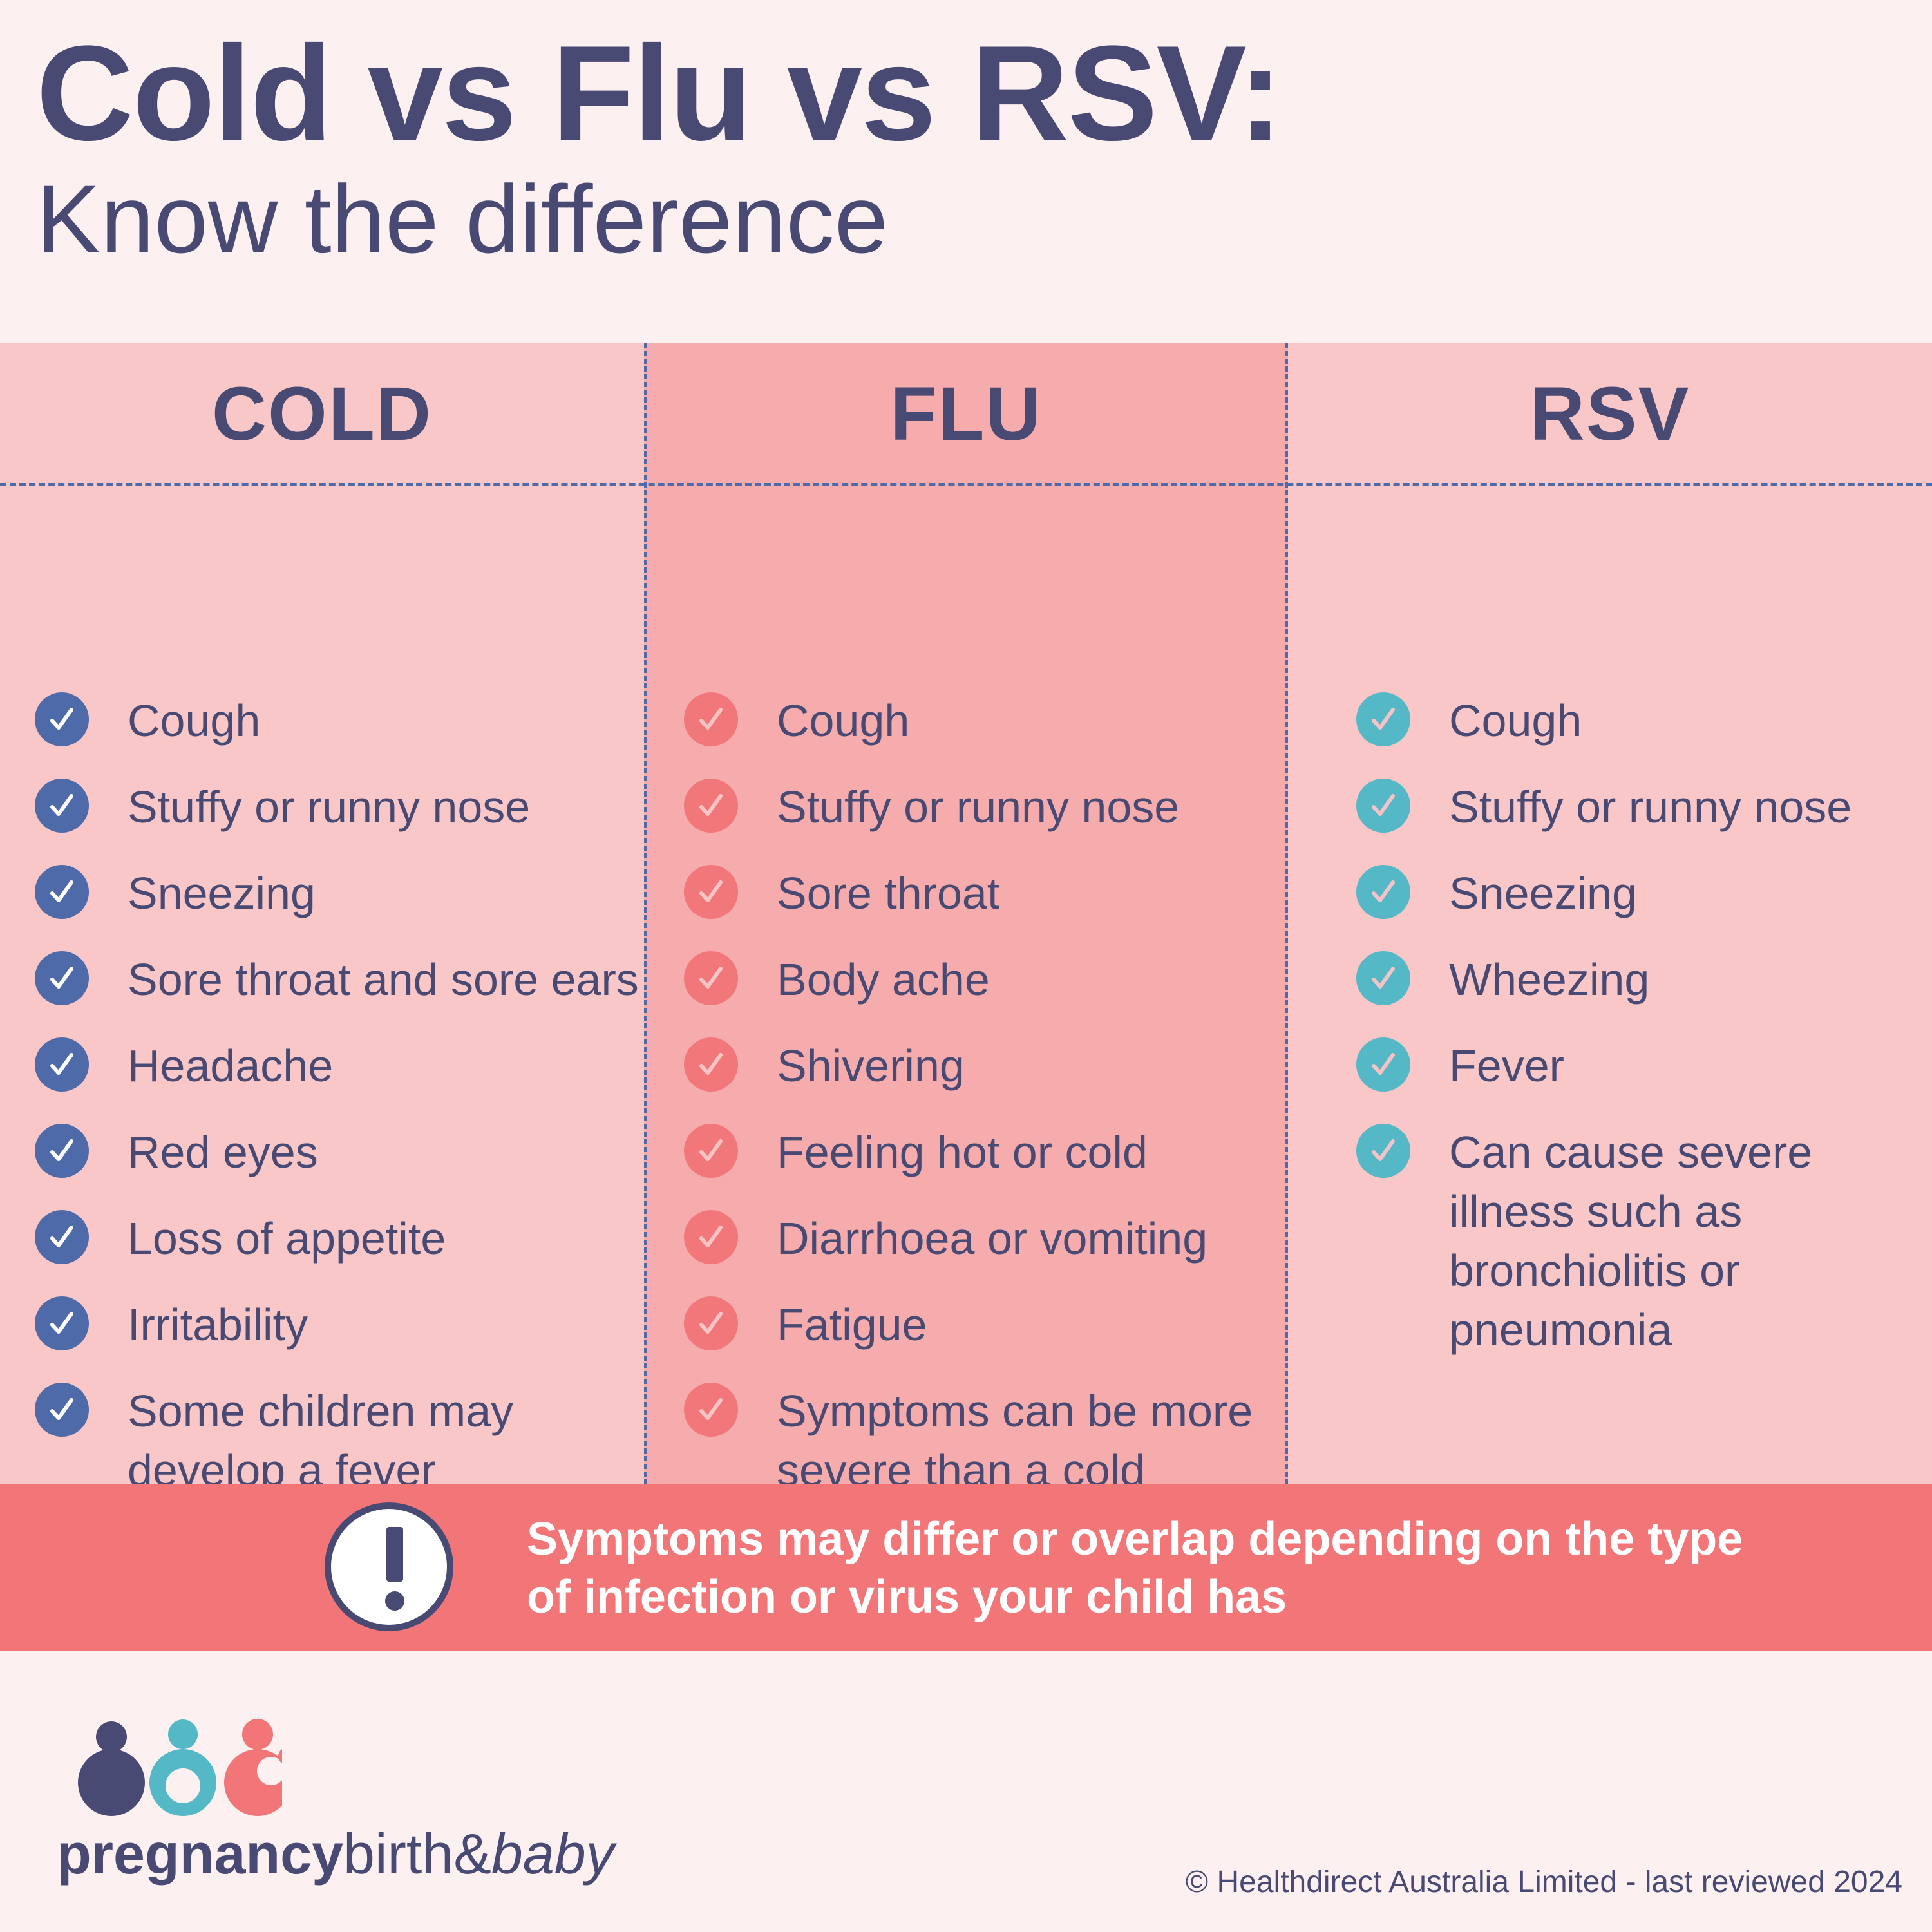 The image size is (1932, 1932). I want to click on list-item: Shivering, so click(984, 1065).